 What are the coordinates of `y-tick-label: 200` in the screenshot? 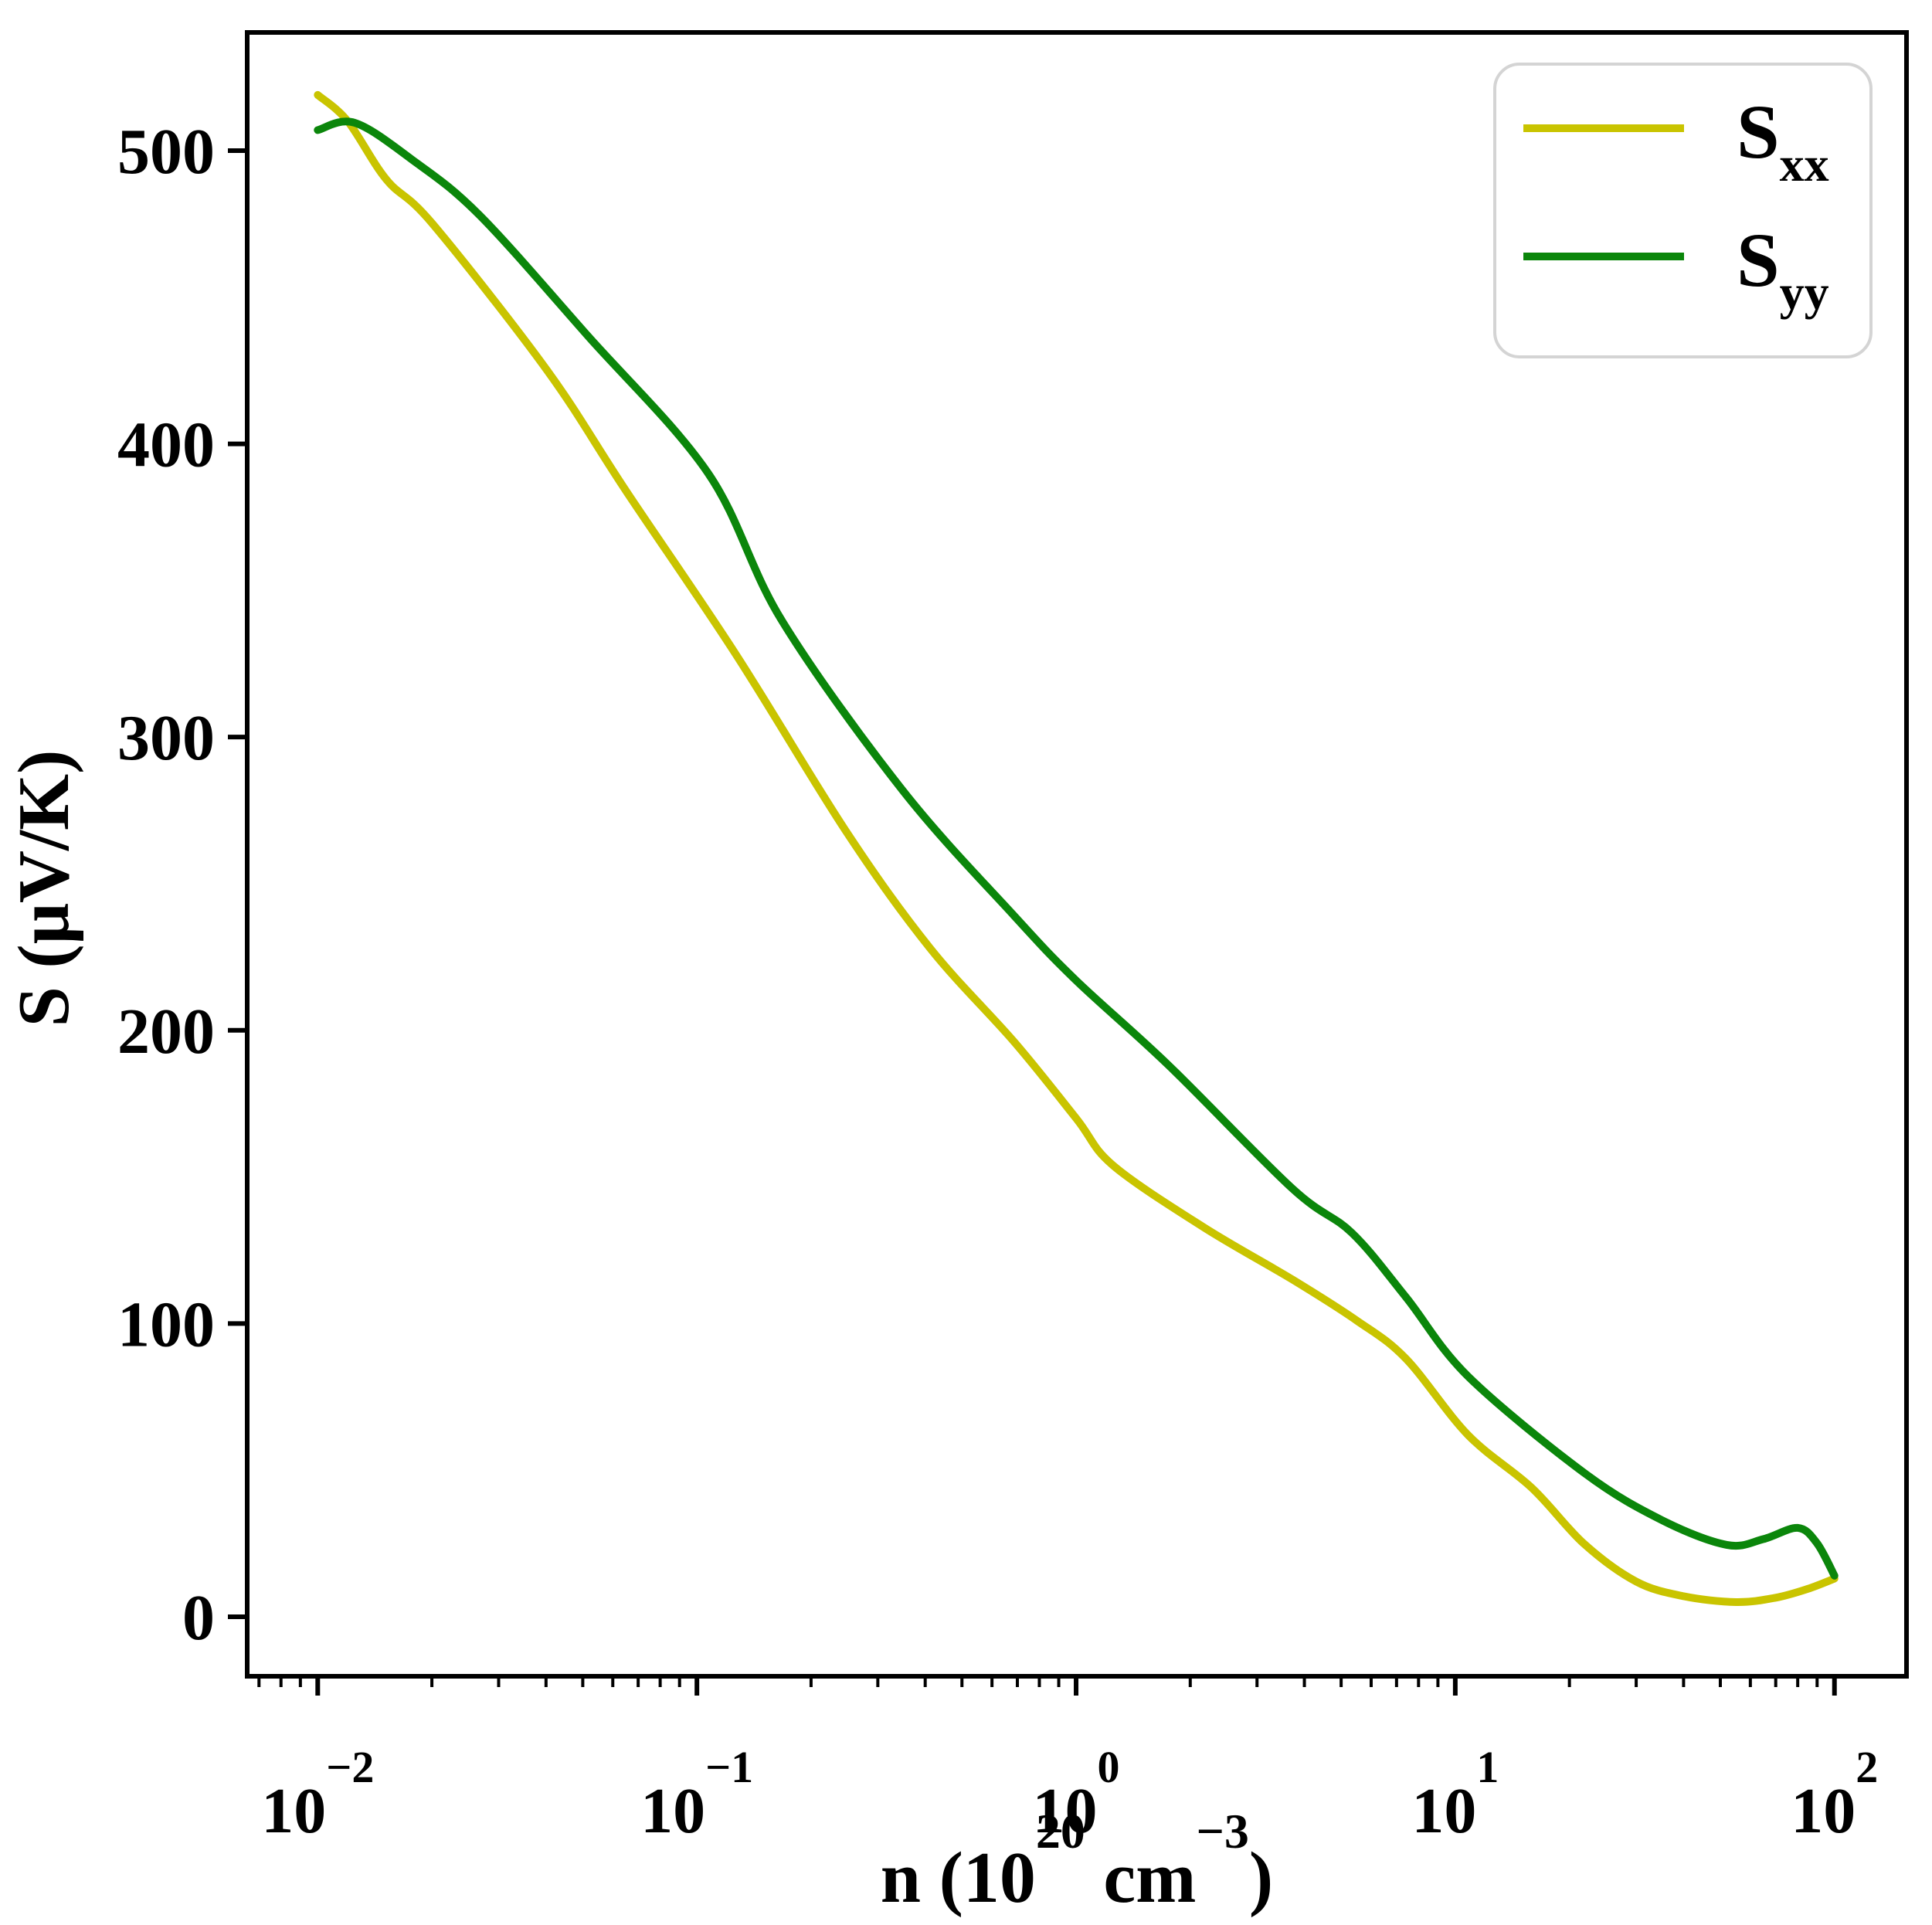 It's located at (166, 1032).